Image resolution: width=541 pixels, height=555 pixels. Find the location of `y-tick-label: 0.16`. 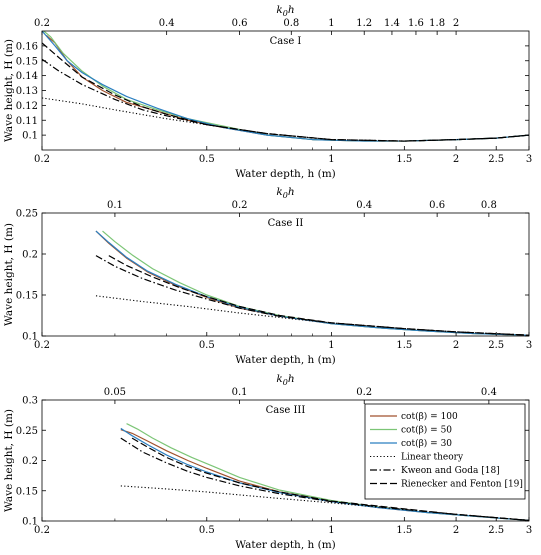

y-tick-label: 0.16 is located at coordinates (27, 46).